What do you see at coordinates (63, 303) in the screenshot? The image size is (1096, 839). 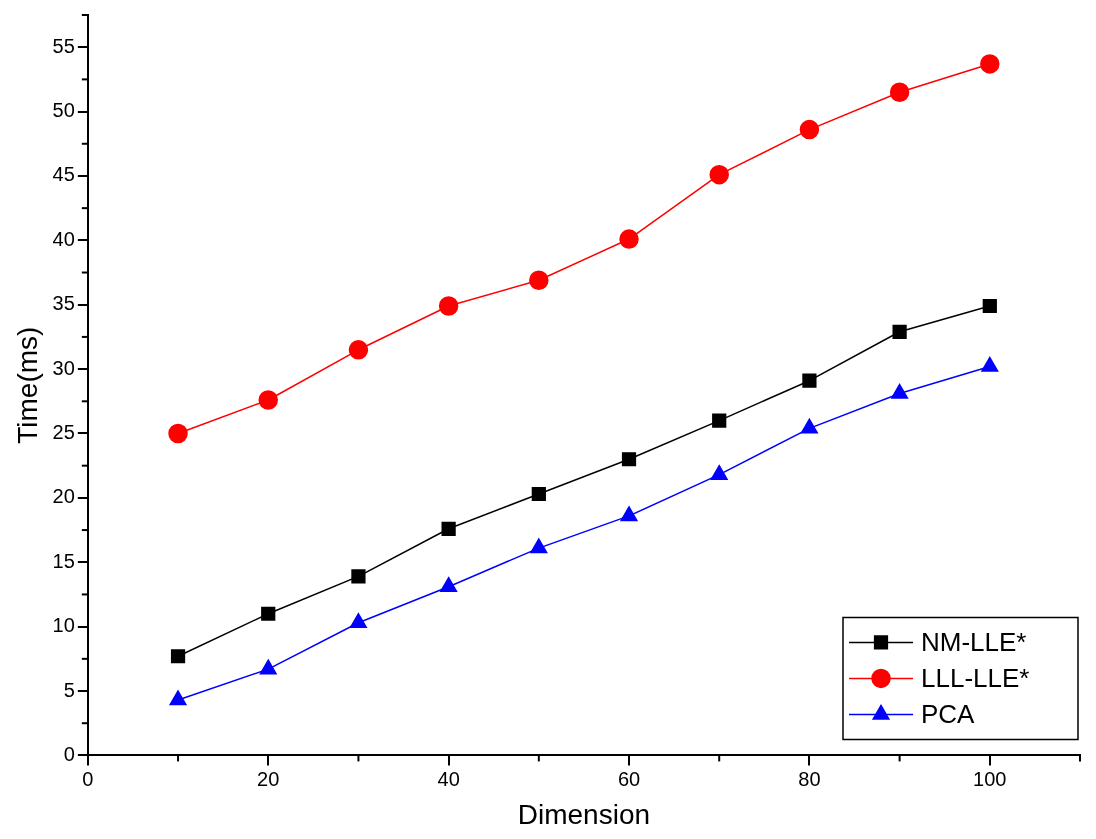 I see `y-tick-label: 35` at bounding box center [63, 303].